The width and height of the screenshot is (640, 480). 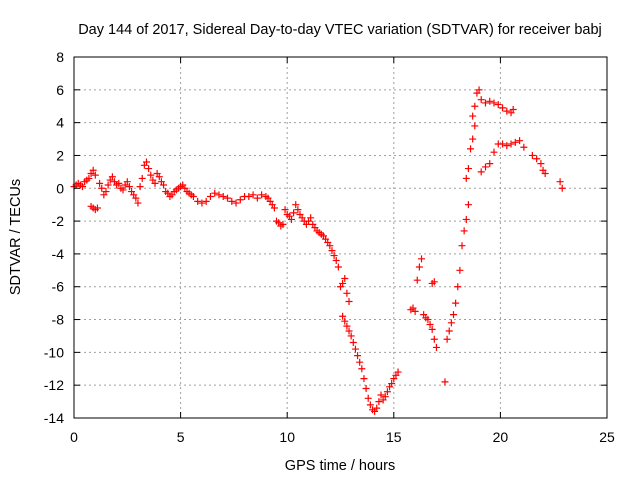 What do you see at coordinates (394, 437) in the screenshot?
I see `x-tick-label: 15` at bounding box center [394, 437].